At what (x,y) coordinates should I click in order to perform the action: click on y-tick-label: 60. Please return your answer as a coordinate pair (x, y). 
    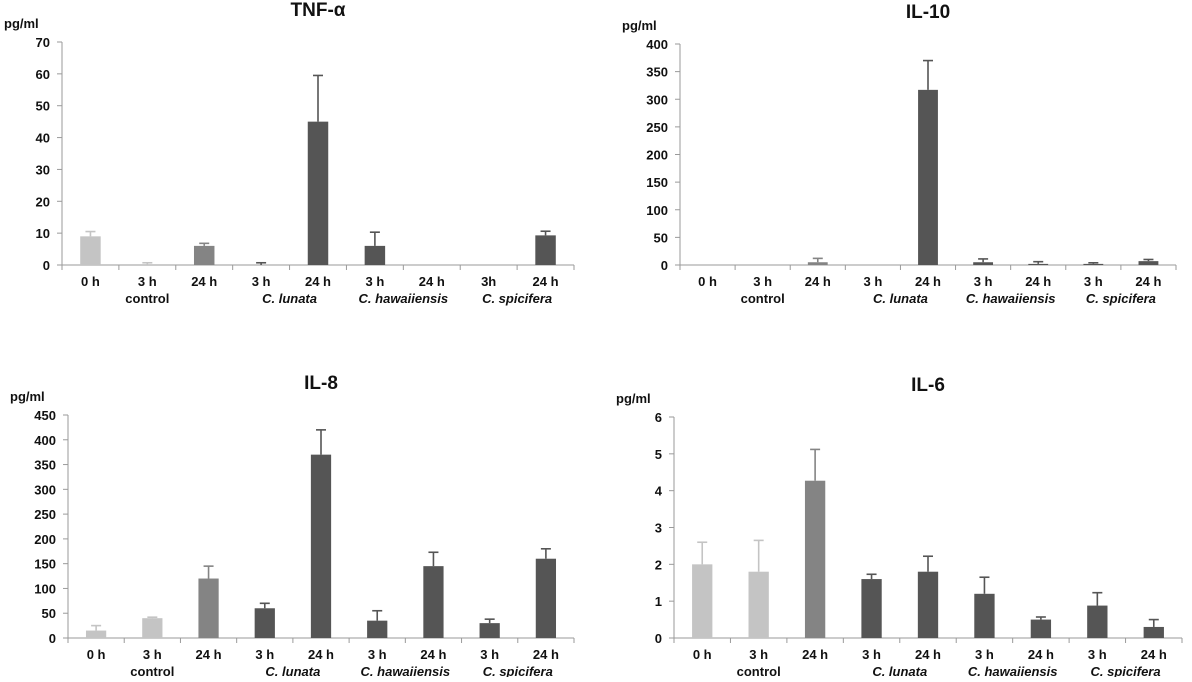
    Looking at the image, I should click on (43, 74).